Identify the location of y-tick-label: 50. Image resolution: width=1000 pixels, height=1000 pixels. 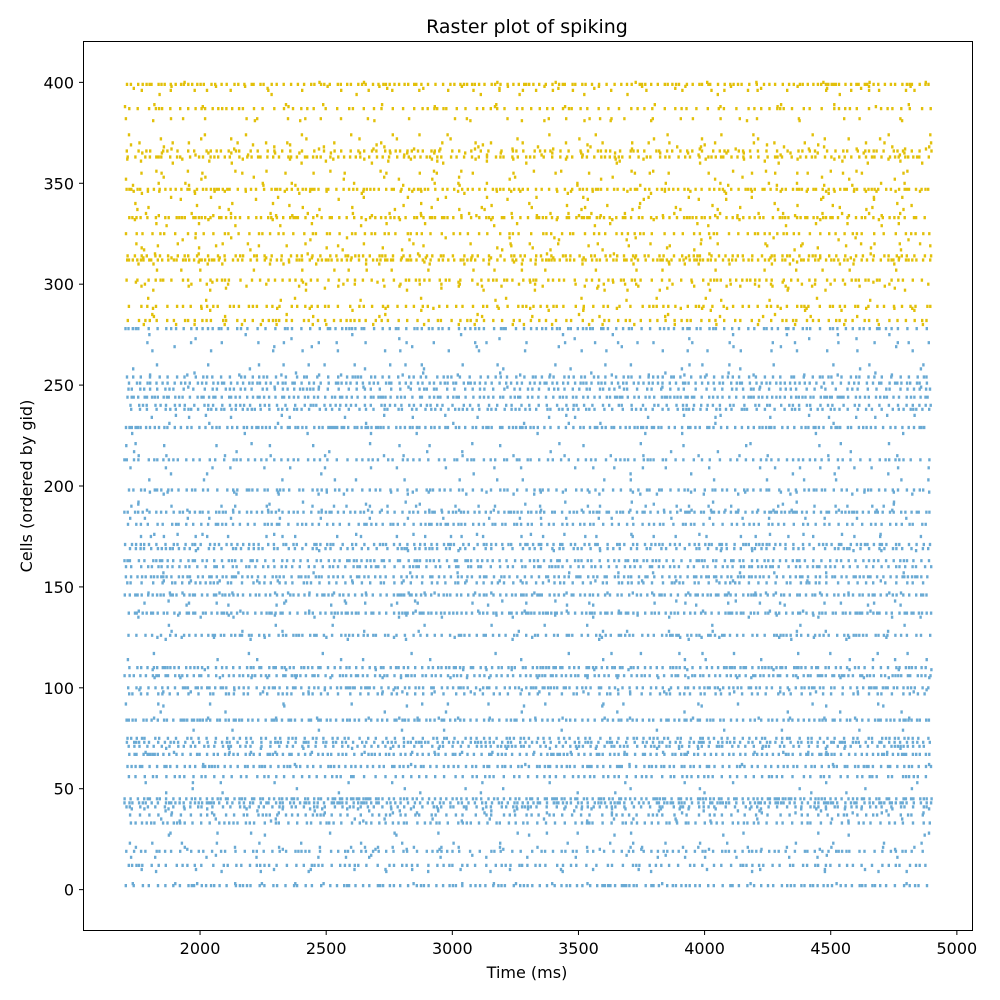
(64, 789).